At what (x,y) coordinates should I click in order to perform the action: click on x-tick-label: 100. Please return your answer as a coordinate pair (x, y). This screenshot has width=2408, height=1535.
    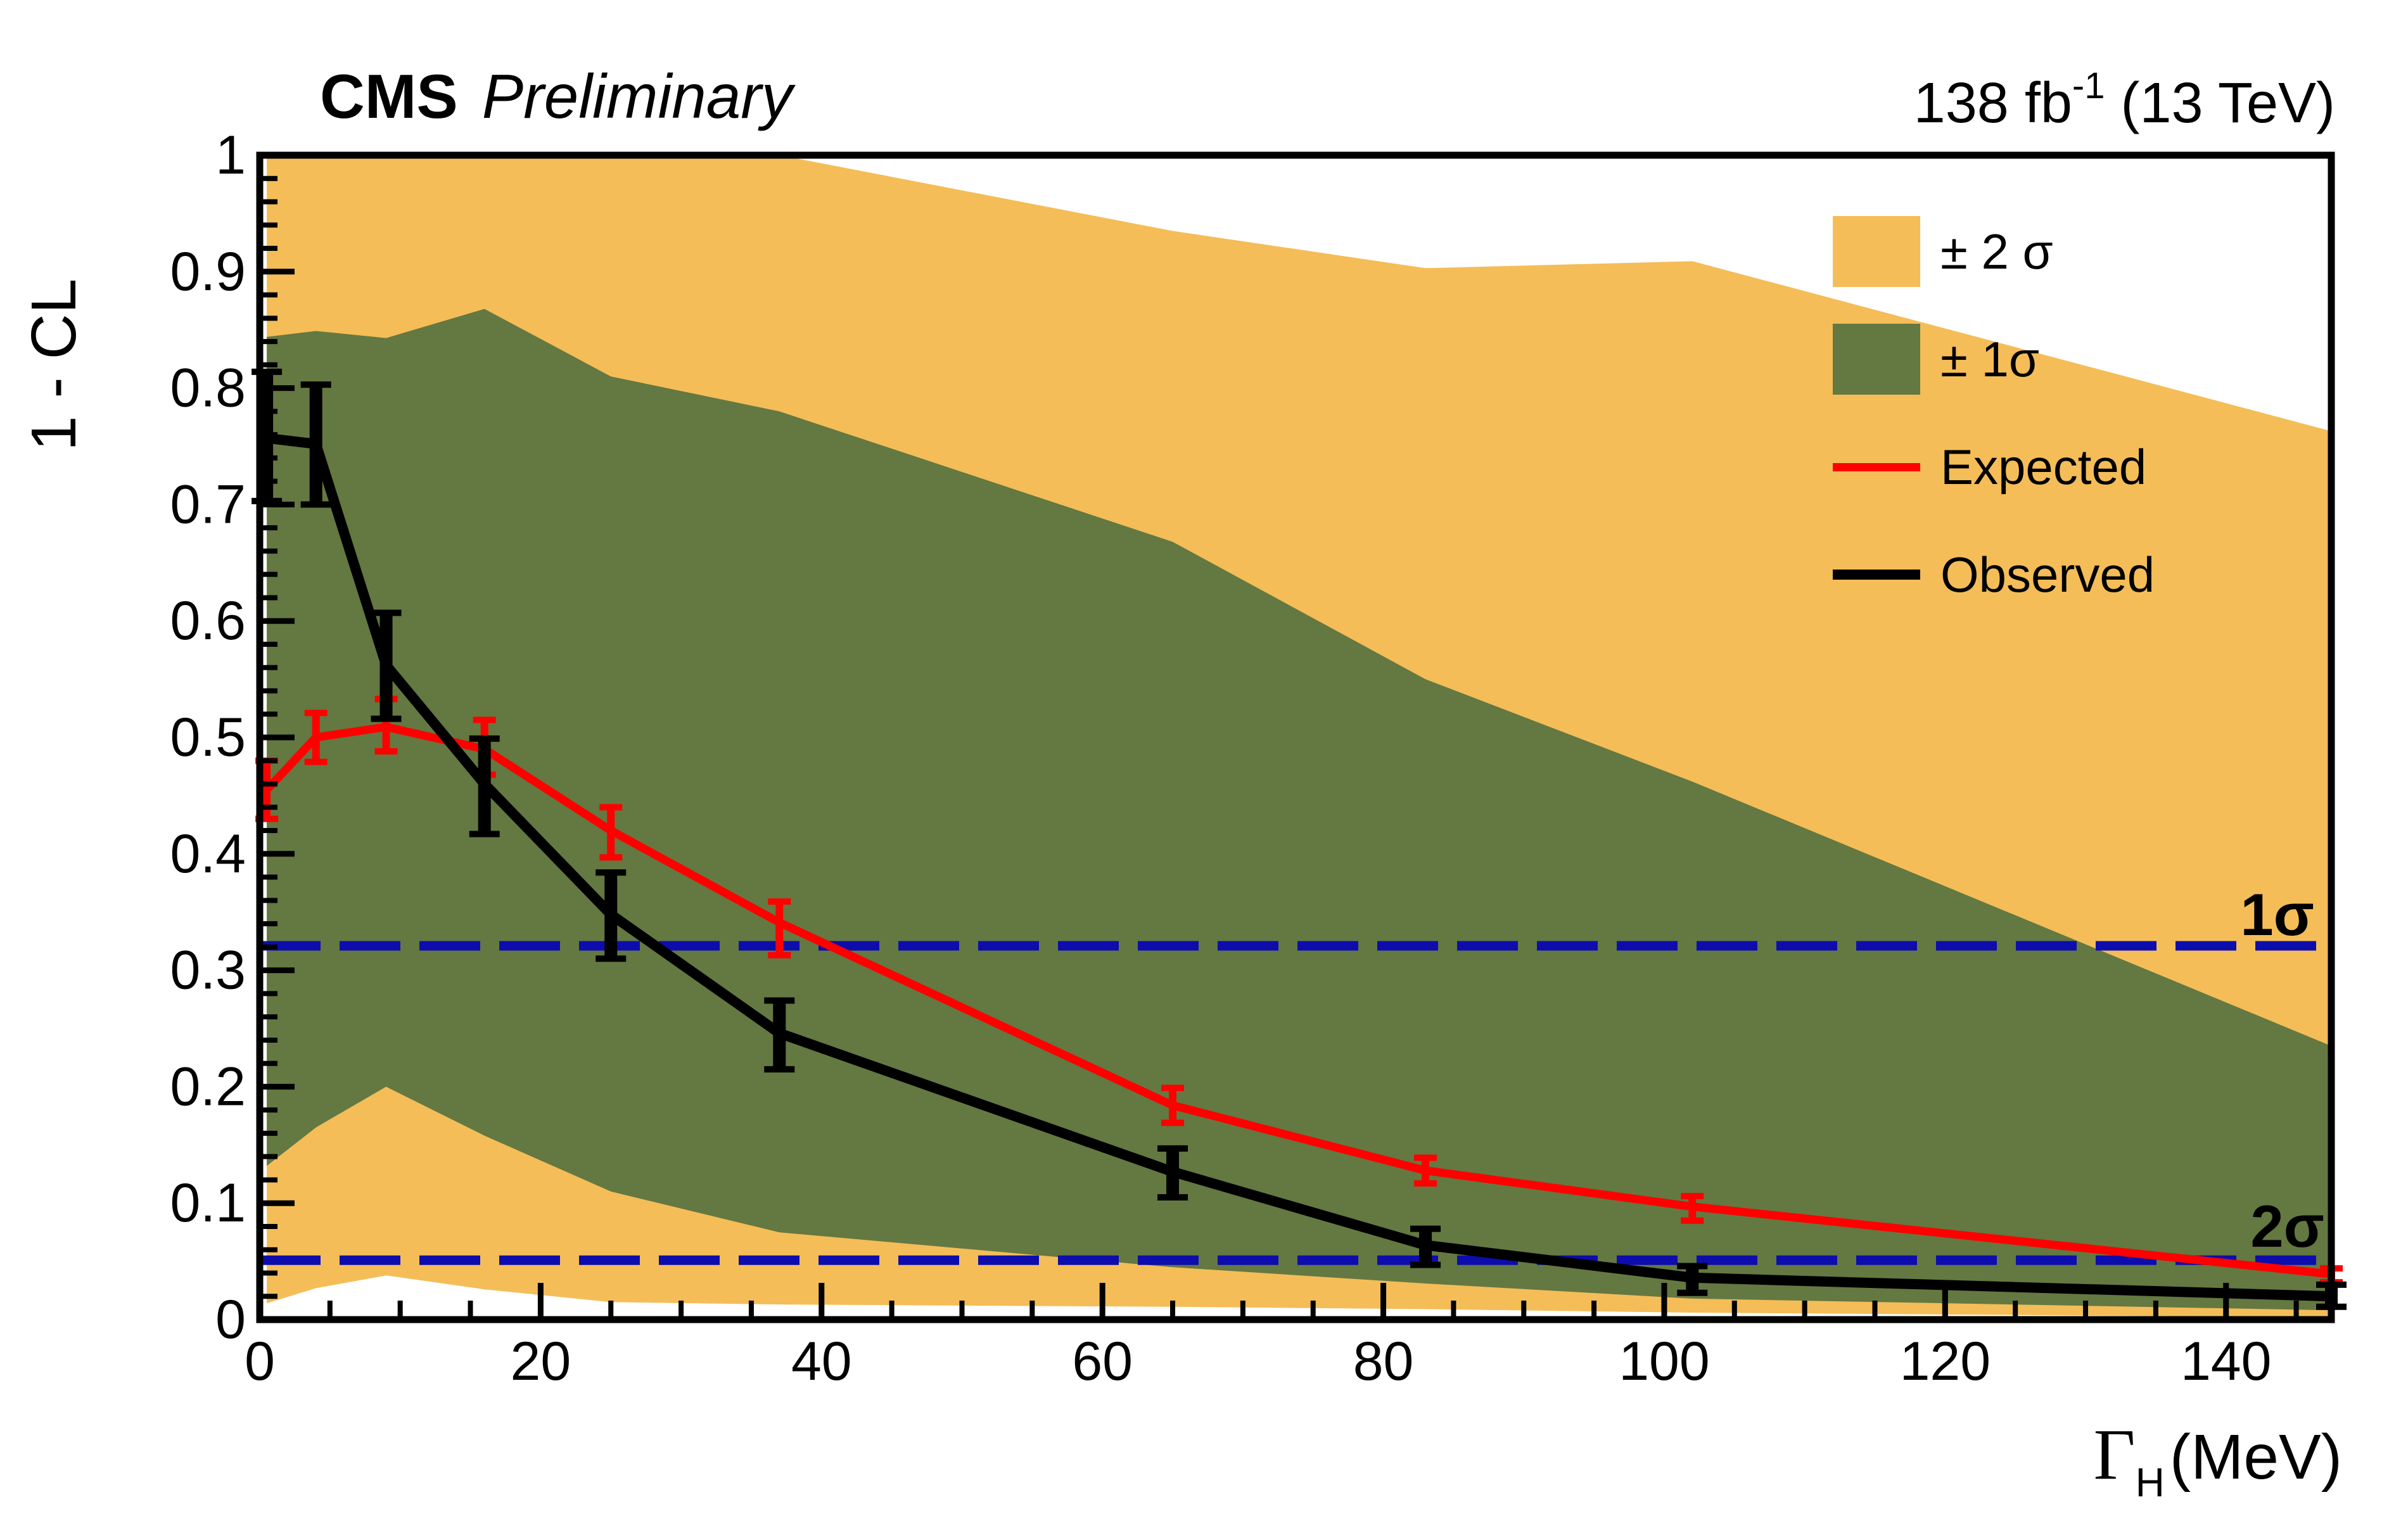
    Looking at the image, I should click on (1664, 1362).